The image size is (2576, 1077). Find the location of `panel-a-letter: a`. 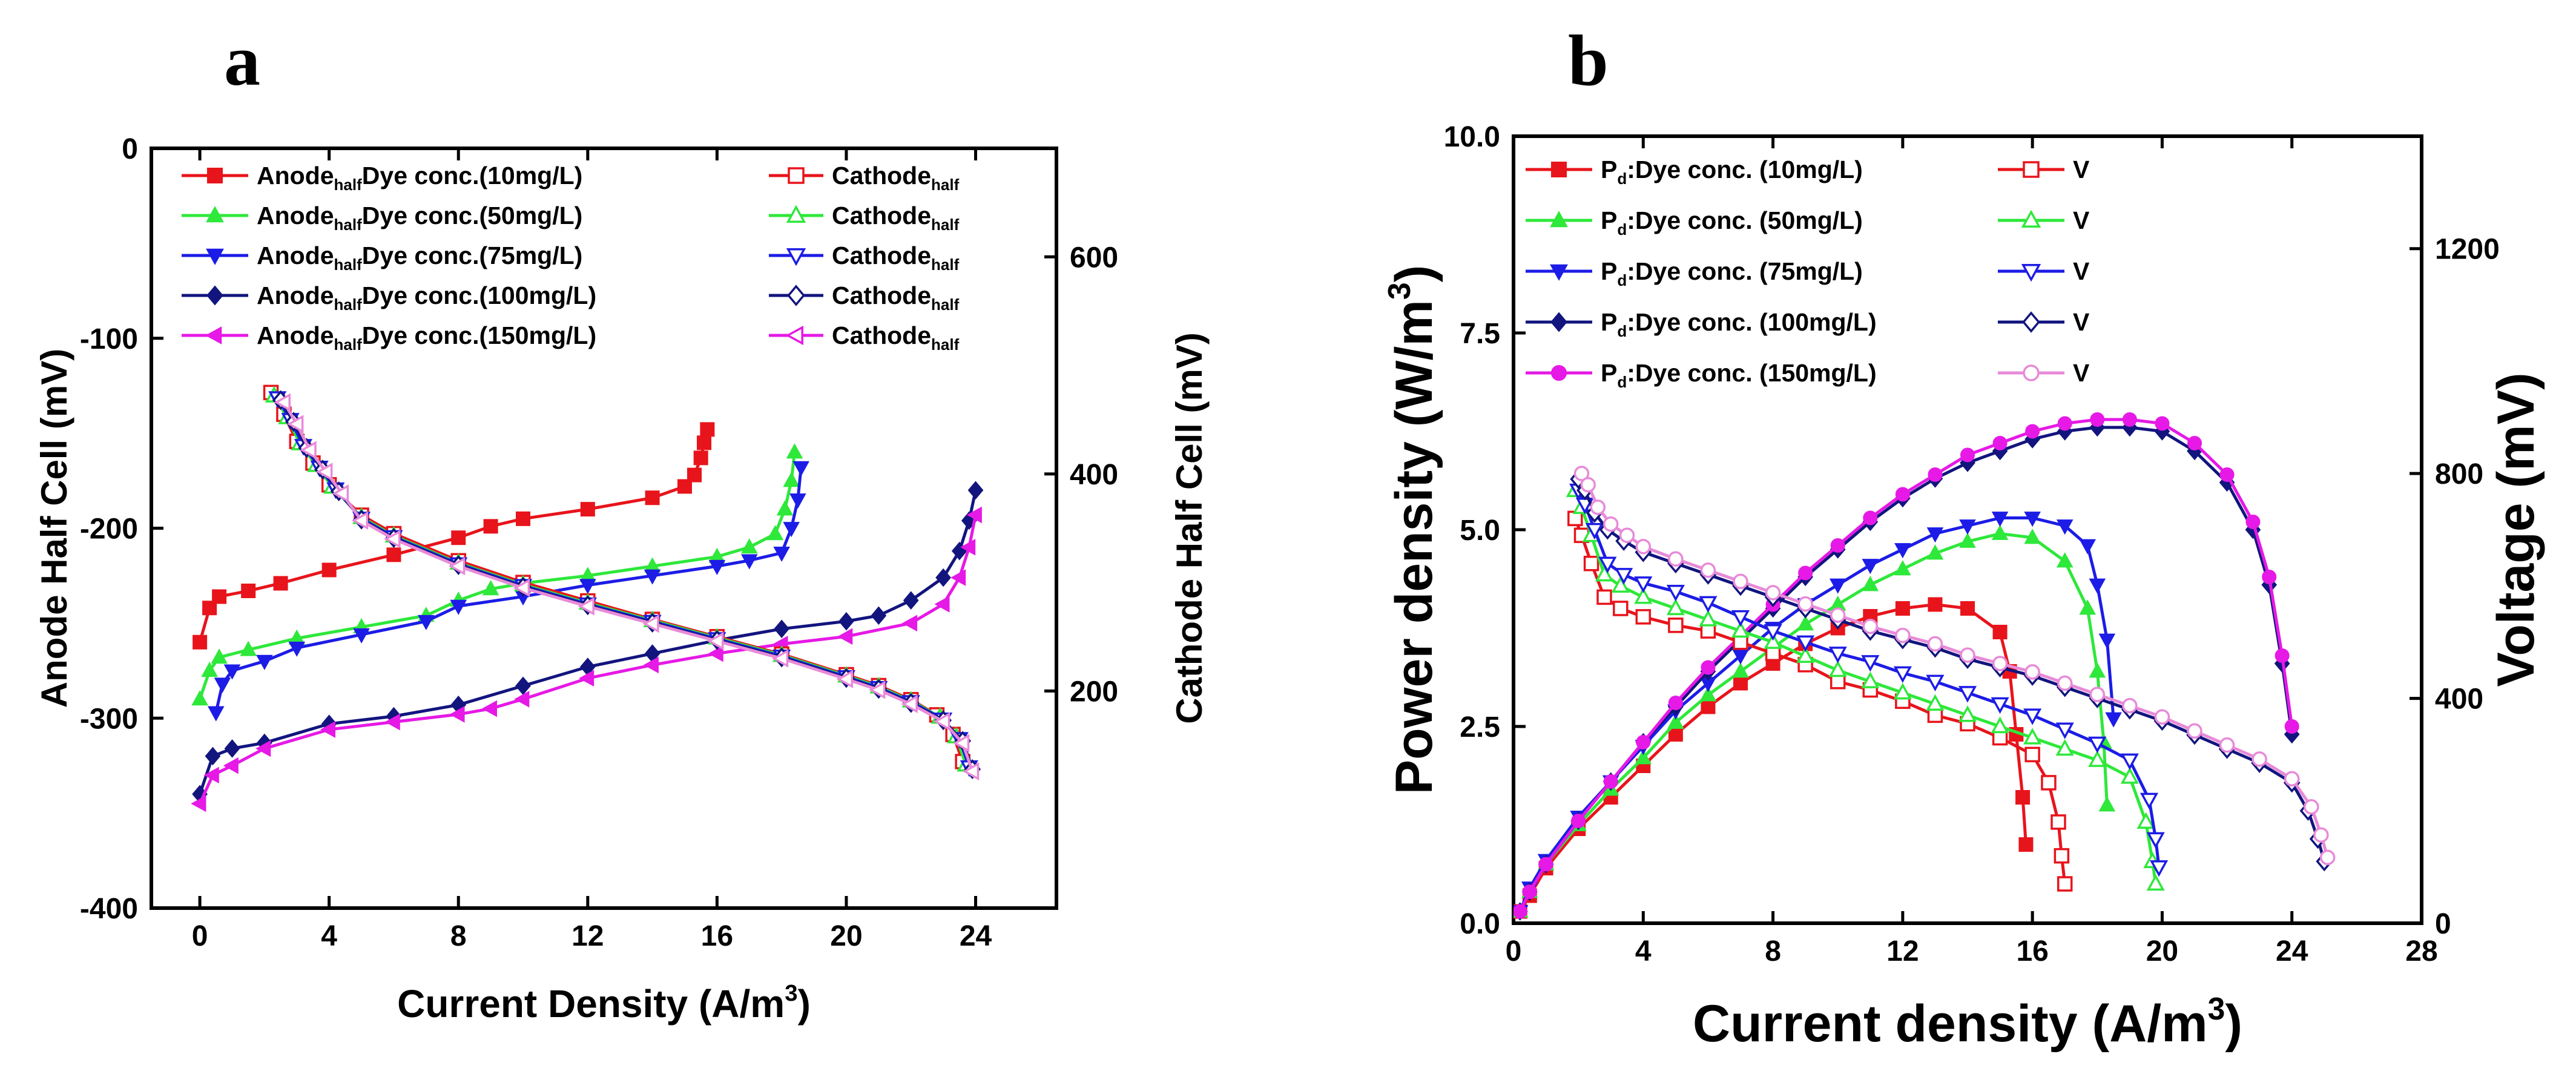

panel-a-letter: a is located at coordinates (242, 60).